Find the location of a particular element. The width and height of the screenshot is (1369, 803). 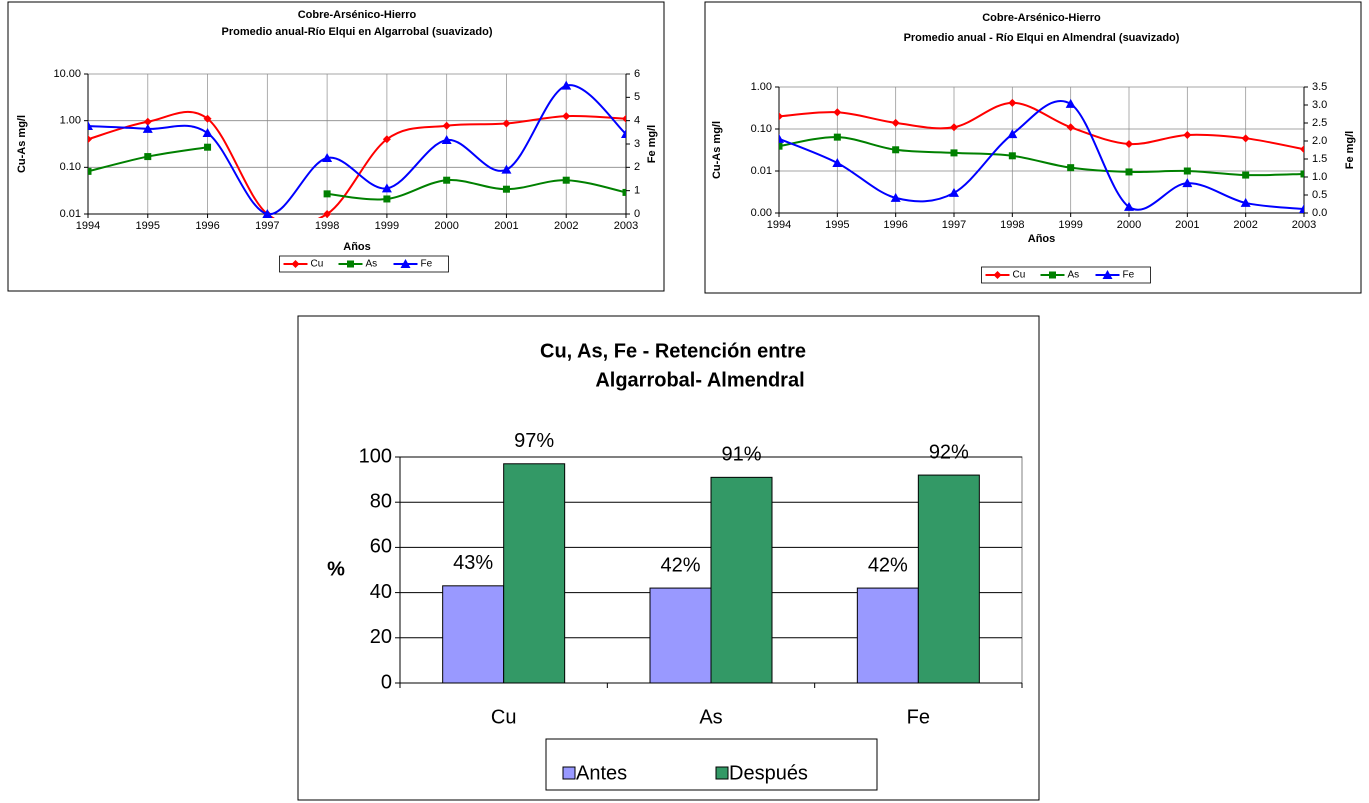

y-tick-label: 20 is located at coordinates (381, 637).